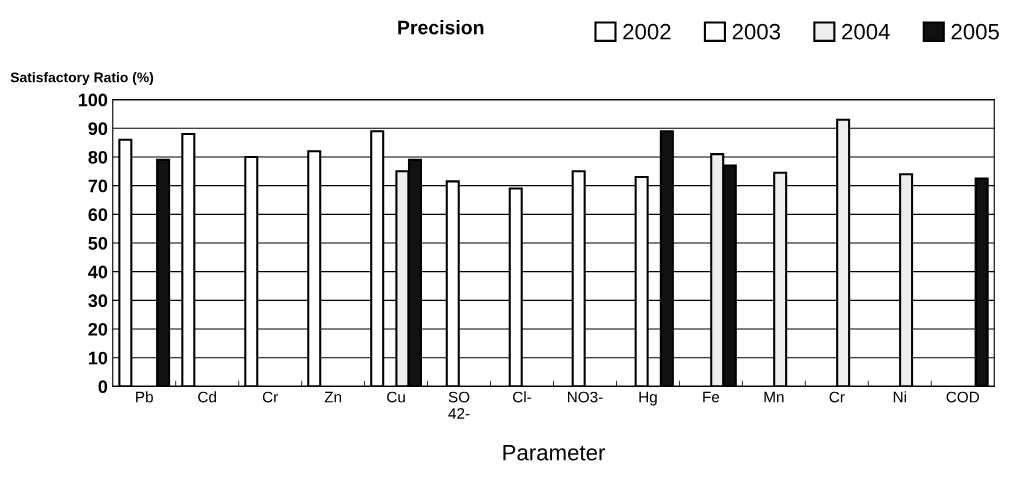  Describe the element at coordinates (333, 397) in the screenshot. I see `x-tick-label: Zn` at that location.